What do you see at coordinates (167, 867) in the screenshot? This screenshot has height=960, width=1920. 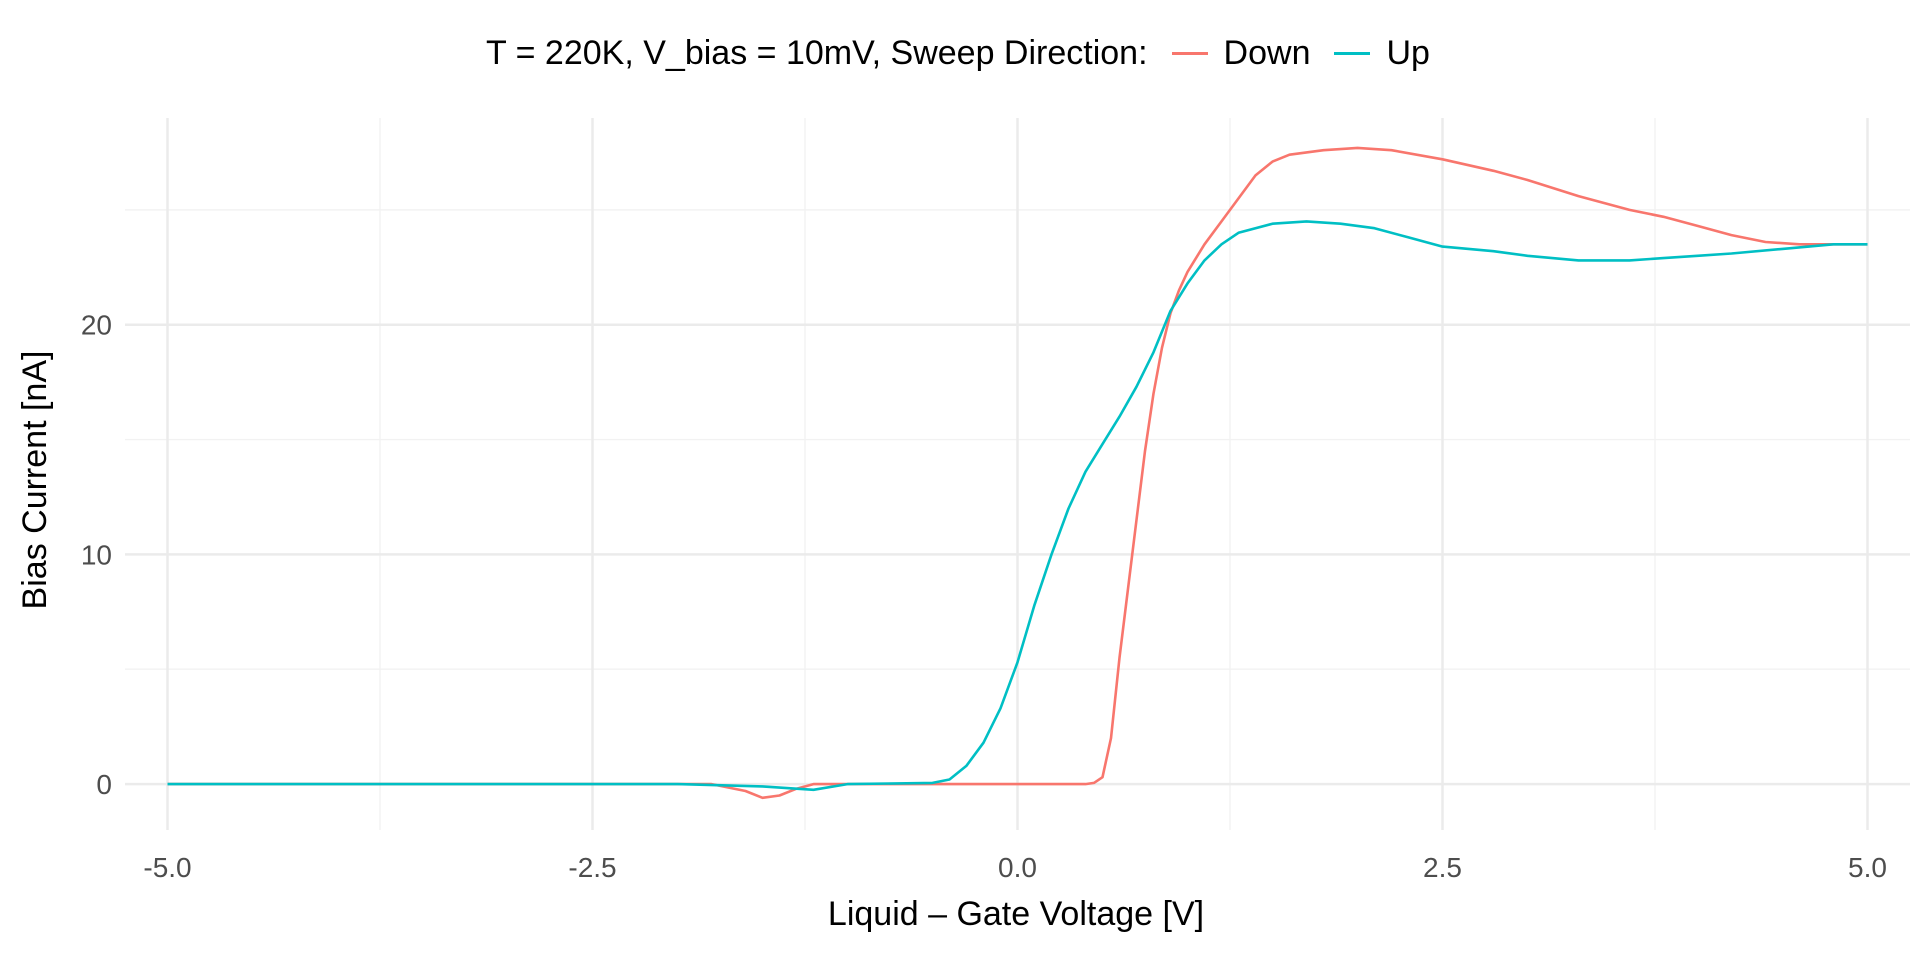 I see `x-tick-label: -5.0` at bounding box center [167, 867].